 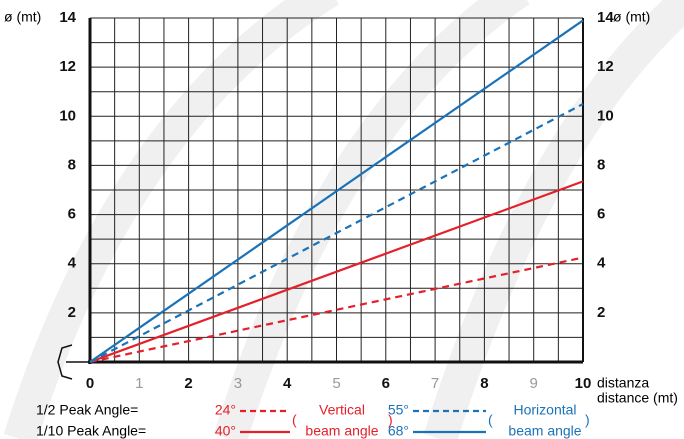 I want to click on x-tick-label: 4, so click(x=287, y=383).